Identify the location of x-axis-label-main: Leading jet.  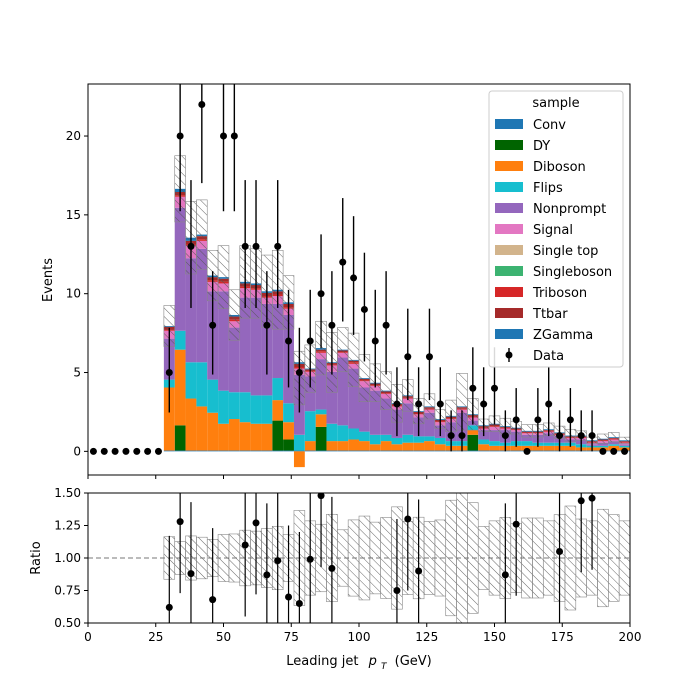
(322, 661).